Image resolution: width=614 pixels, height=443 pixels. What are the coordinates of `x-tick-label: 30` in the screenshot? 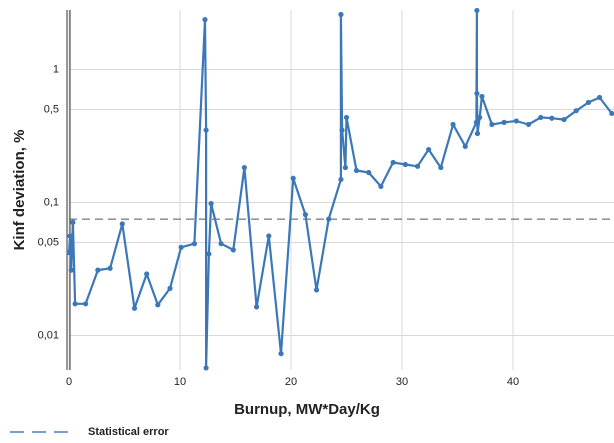 It's located at (402, 382).